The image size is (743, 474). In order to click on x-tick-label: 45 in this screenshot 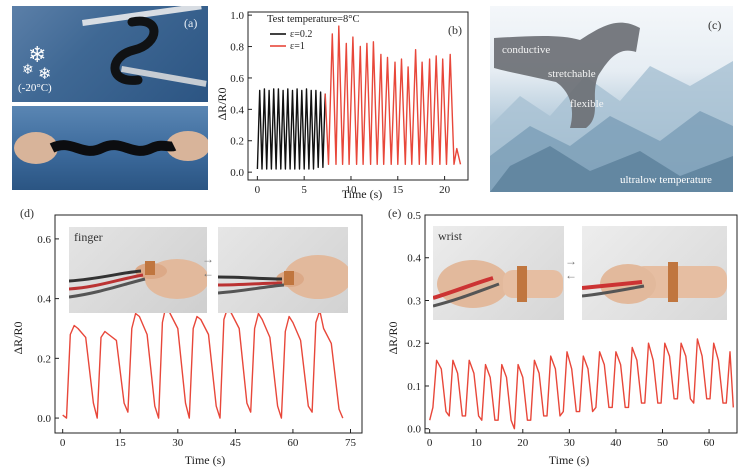, I will do `click(236, 443)`.